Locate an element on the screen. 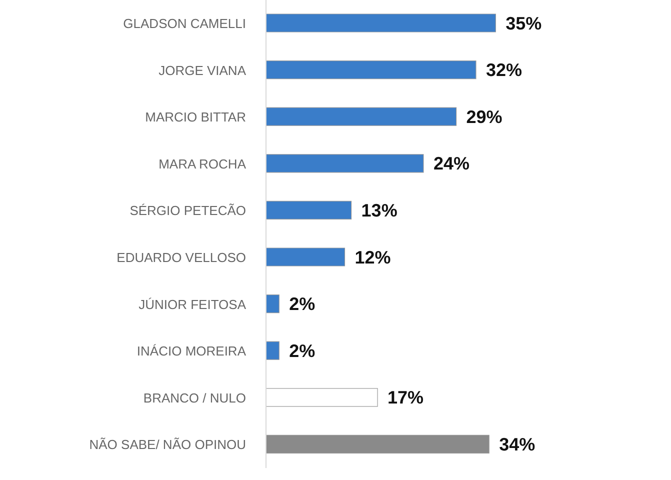 This screenshot has height=480, width=671. y-tick-label: NÃO SABE/ NÃO OPINOU is located at coordinates (167, 444).